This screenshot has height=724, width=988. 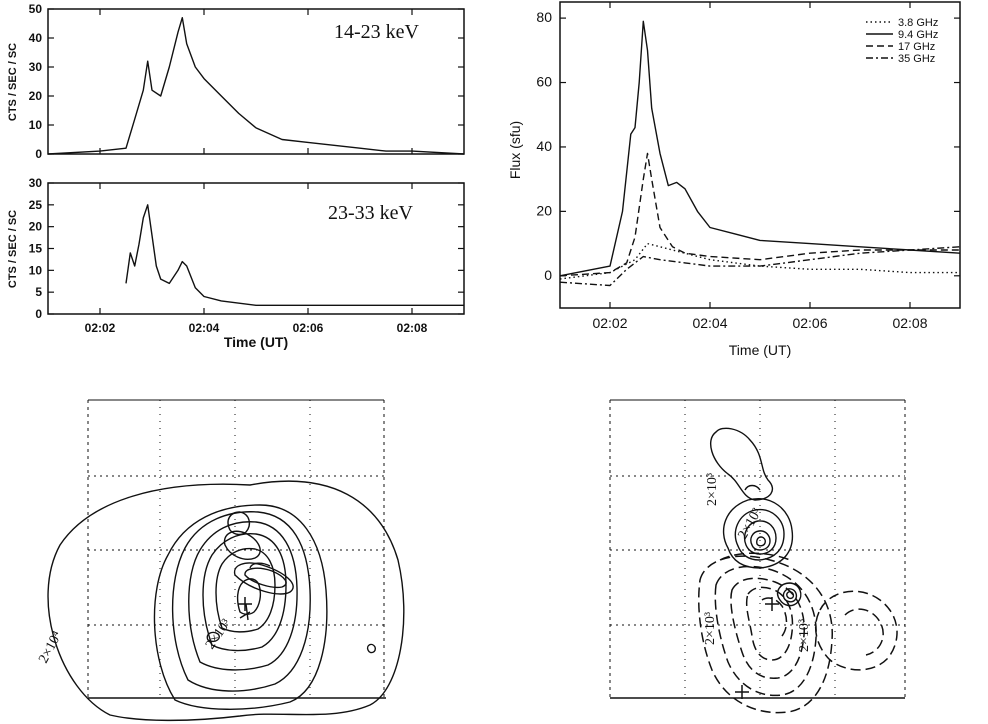 What do you see at coordinates (371, 213) in the screenshot?
I see `hxr-high-annotation: 23-33 keV` at bounding box center [371, 213].